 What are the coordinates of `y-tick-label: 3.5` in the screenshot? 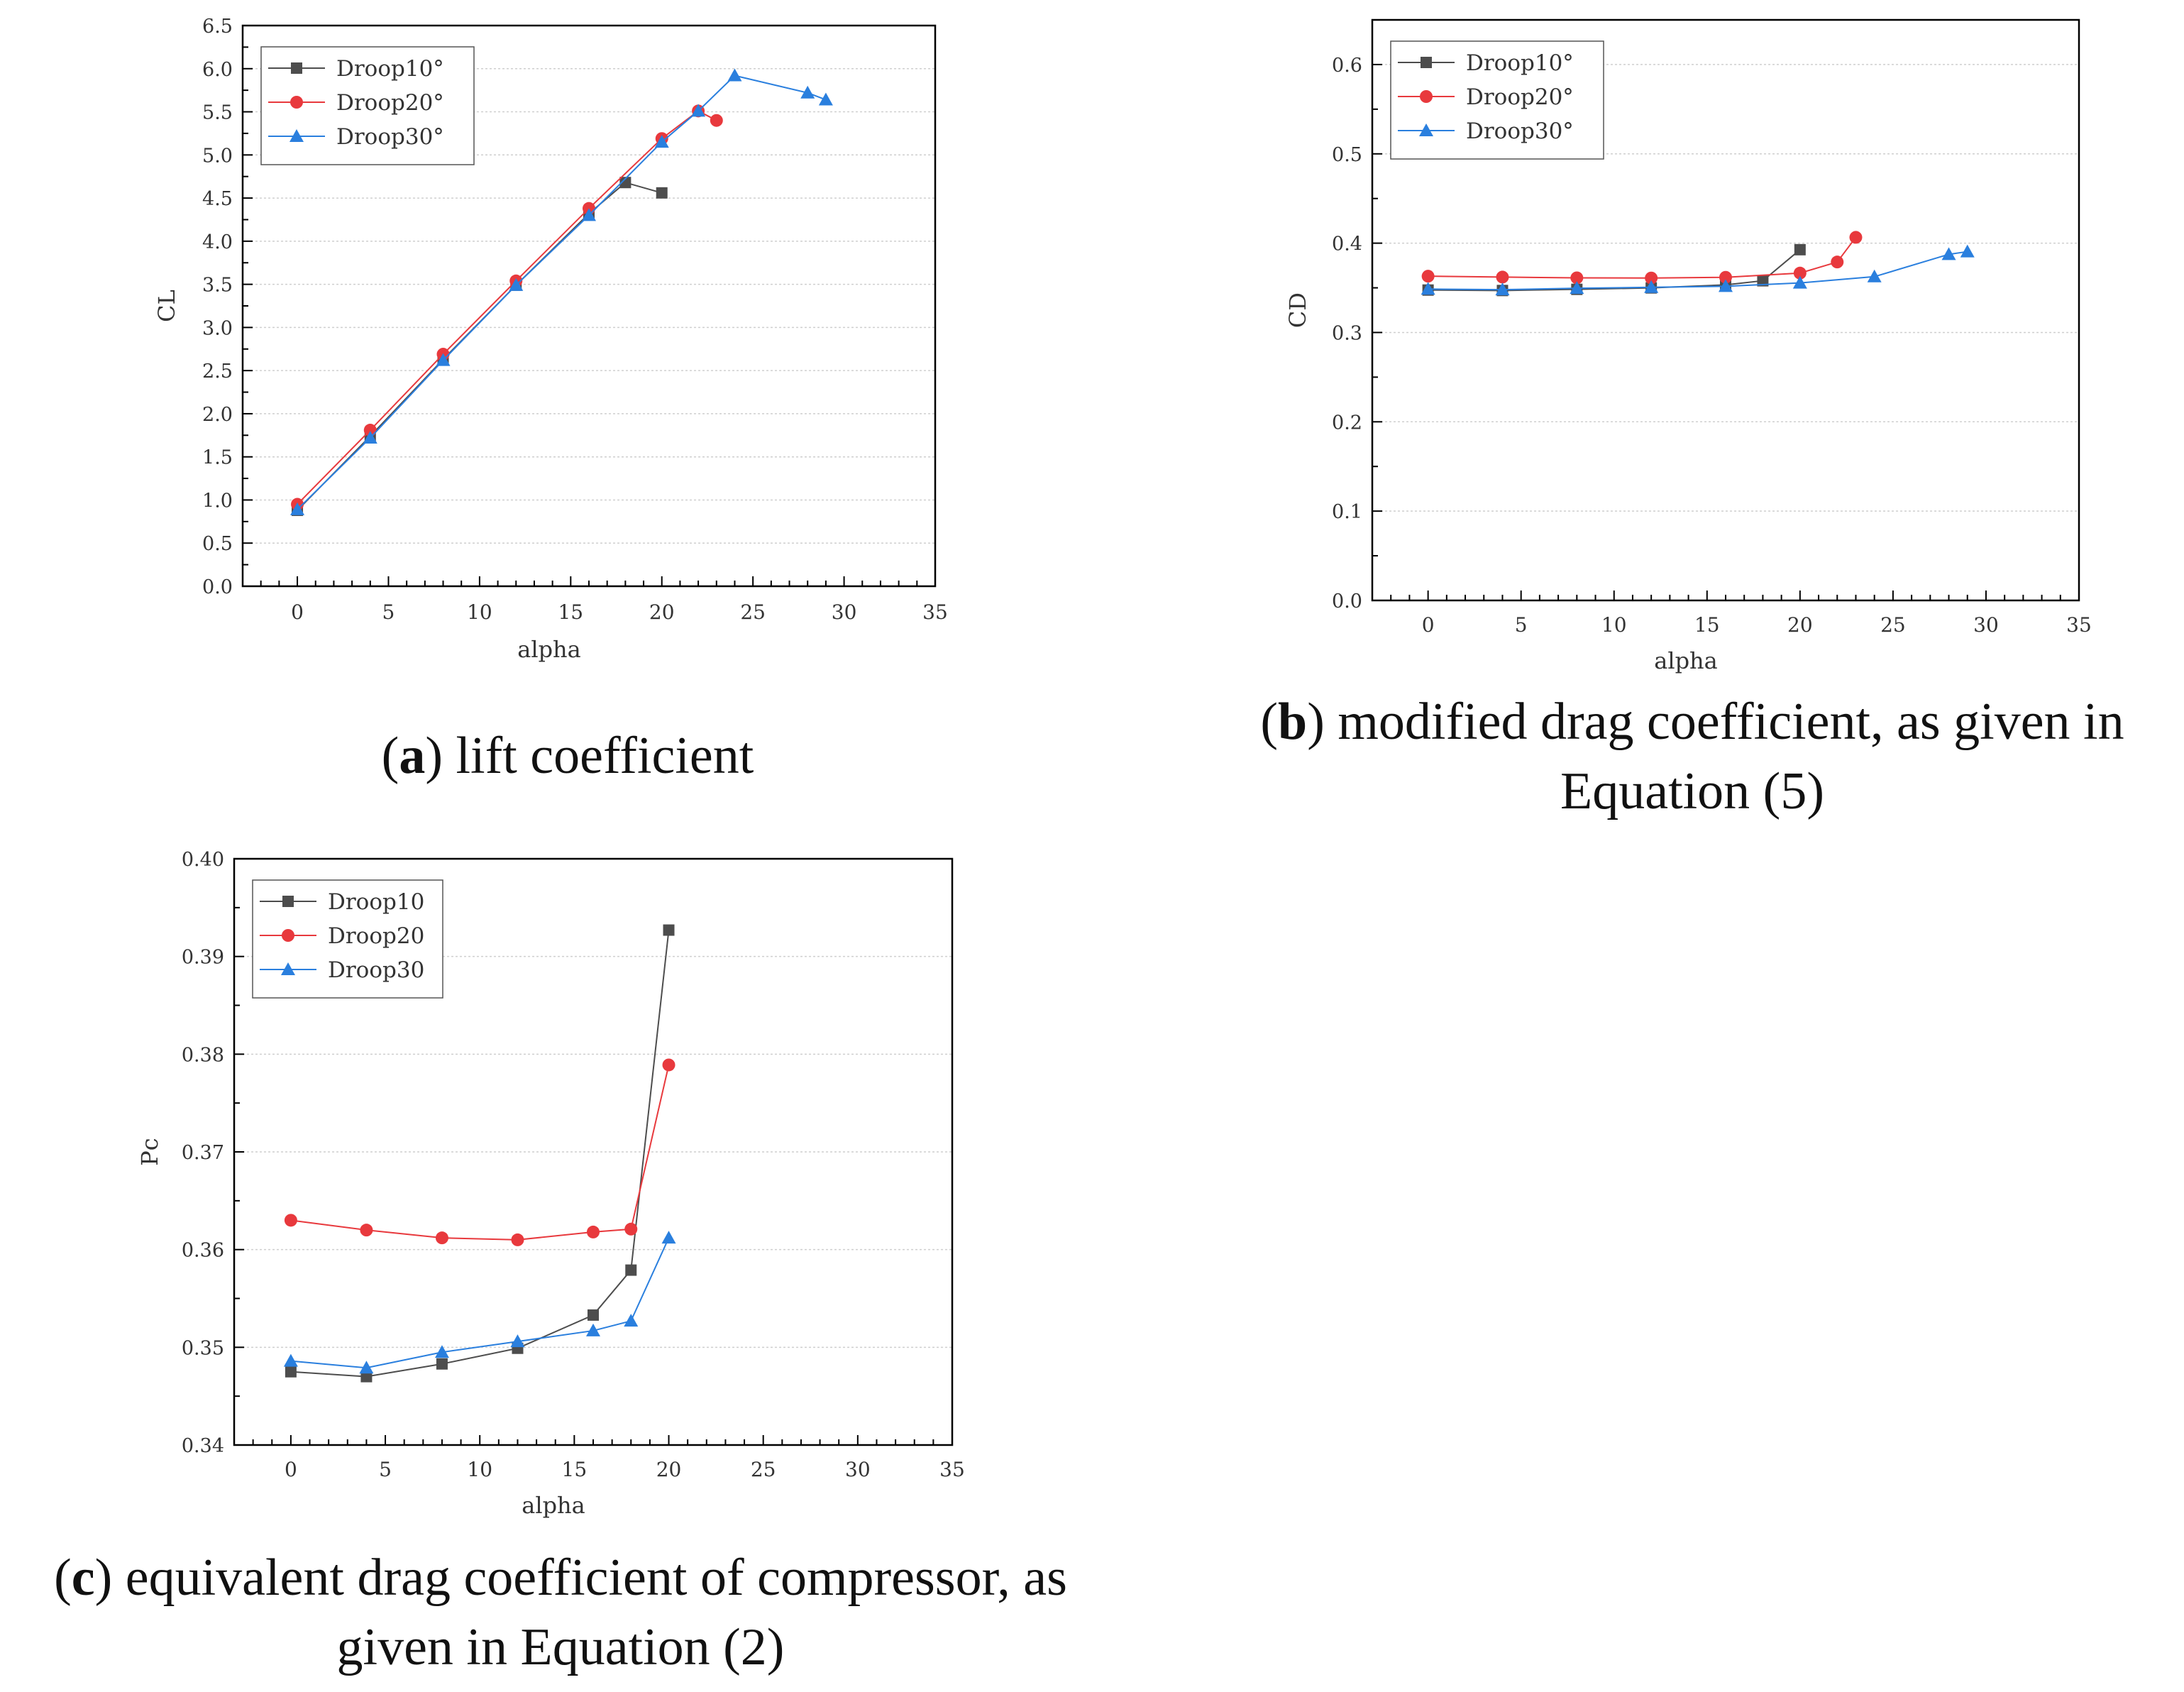 It's located at (217, 286).